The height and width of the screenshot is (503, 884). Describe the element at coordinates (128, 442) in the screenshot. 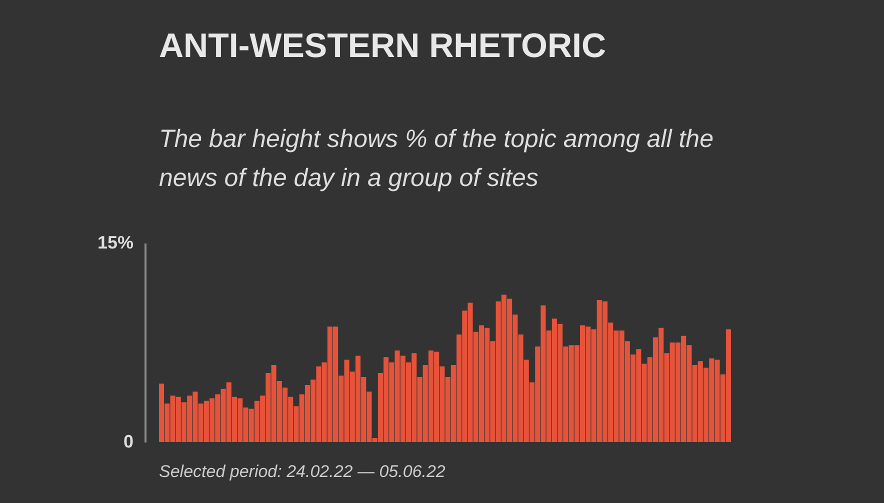

I see `y-tick-label: 0` at that location.